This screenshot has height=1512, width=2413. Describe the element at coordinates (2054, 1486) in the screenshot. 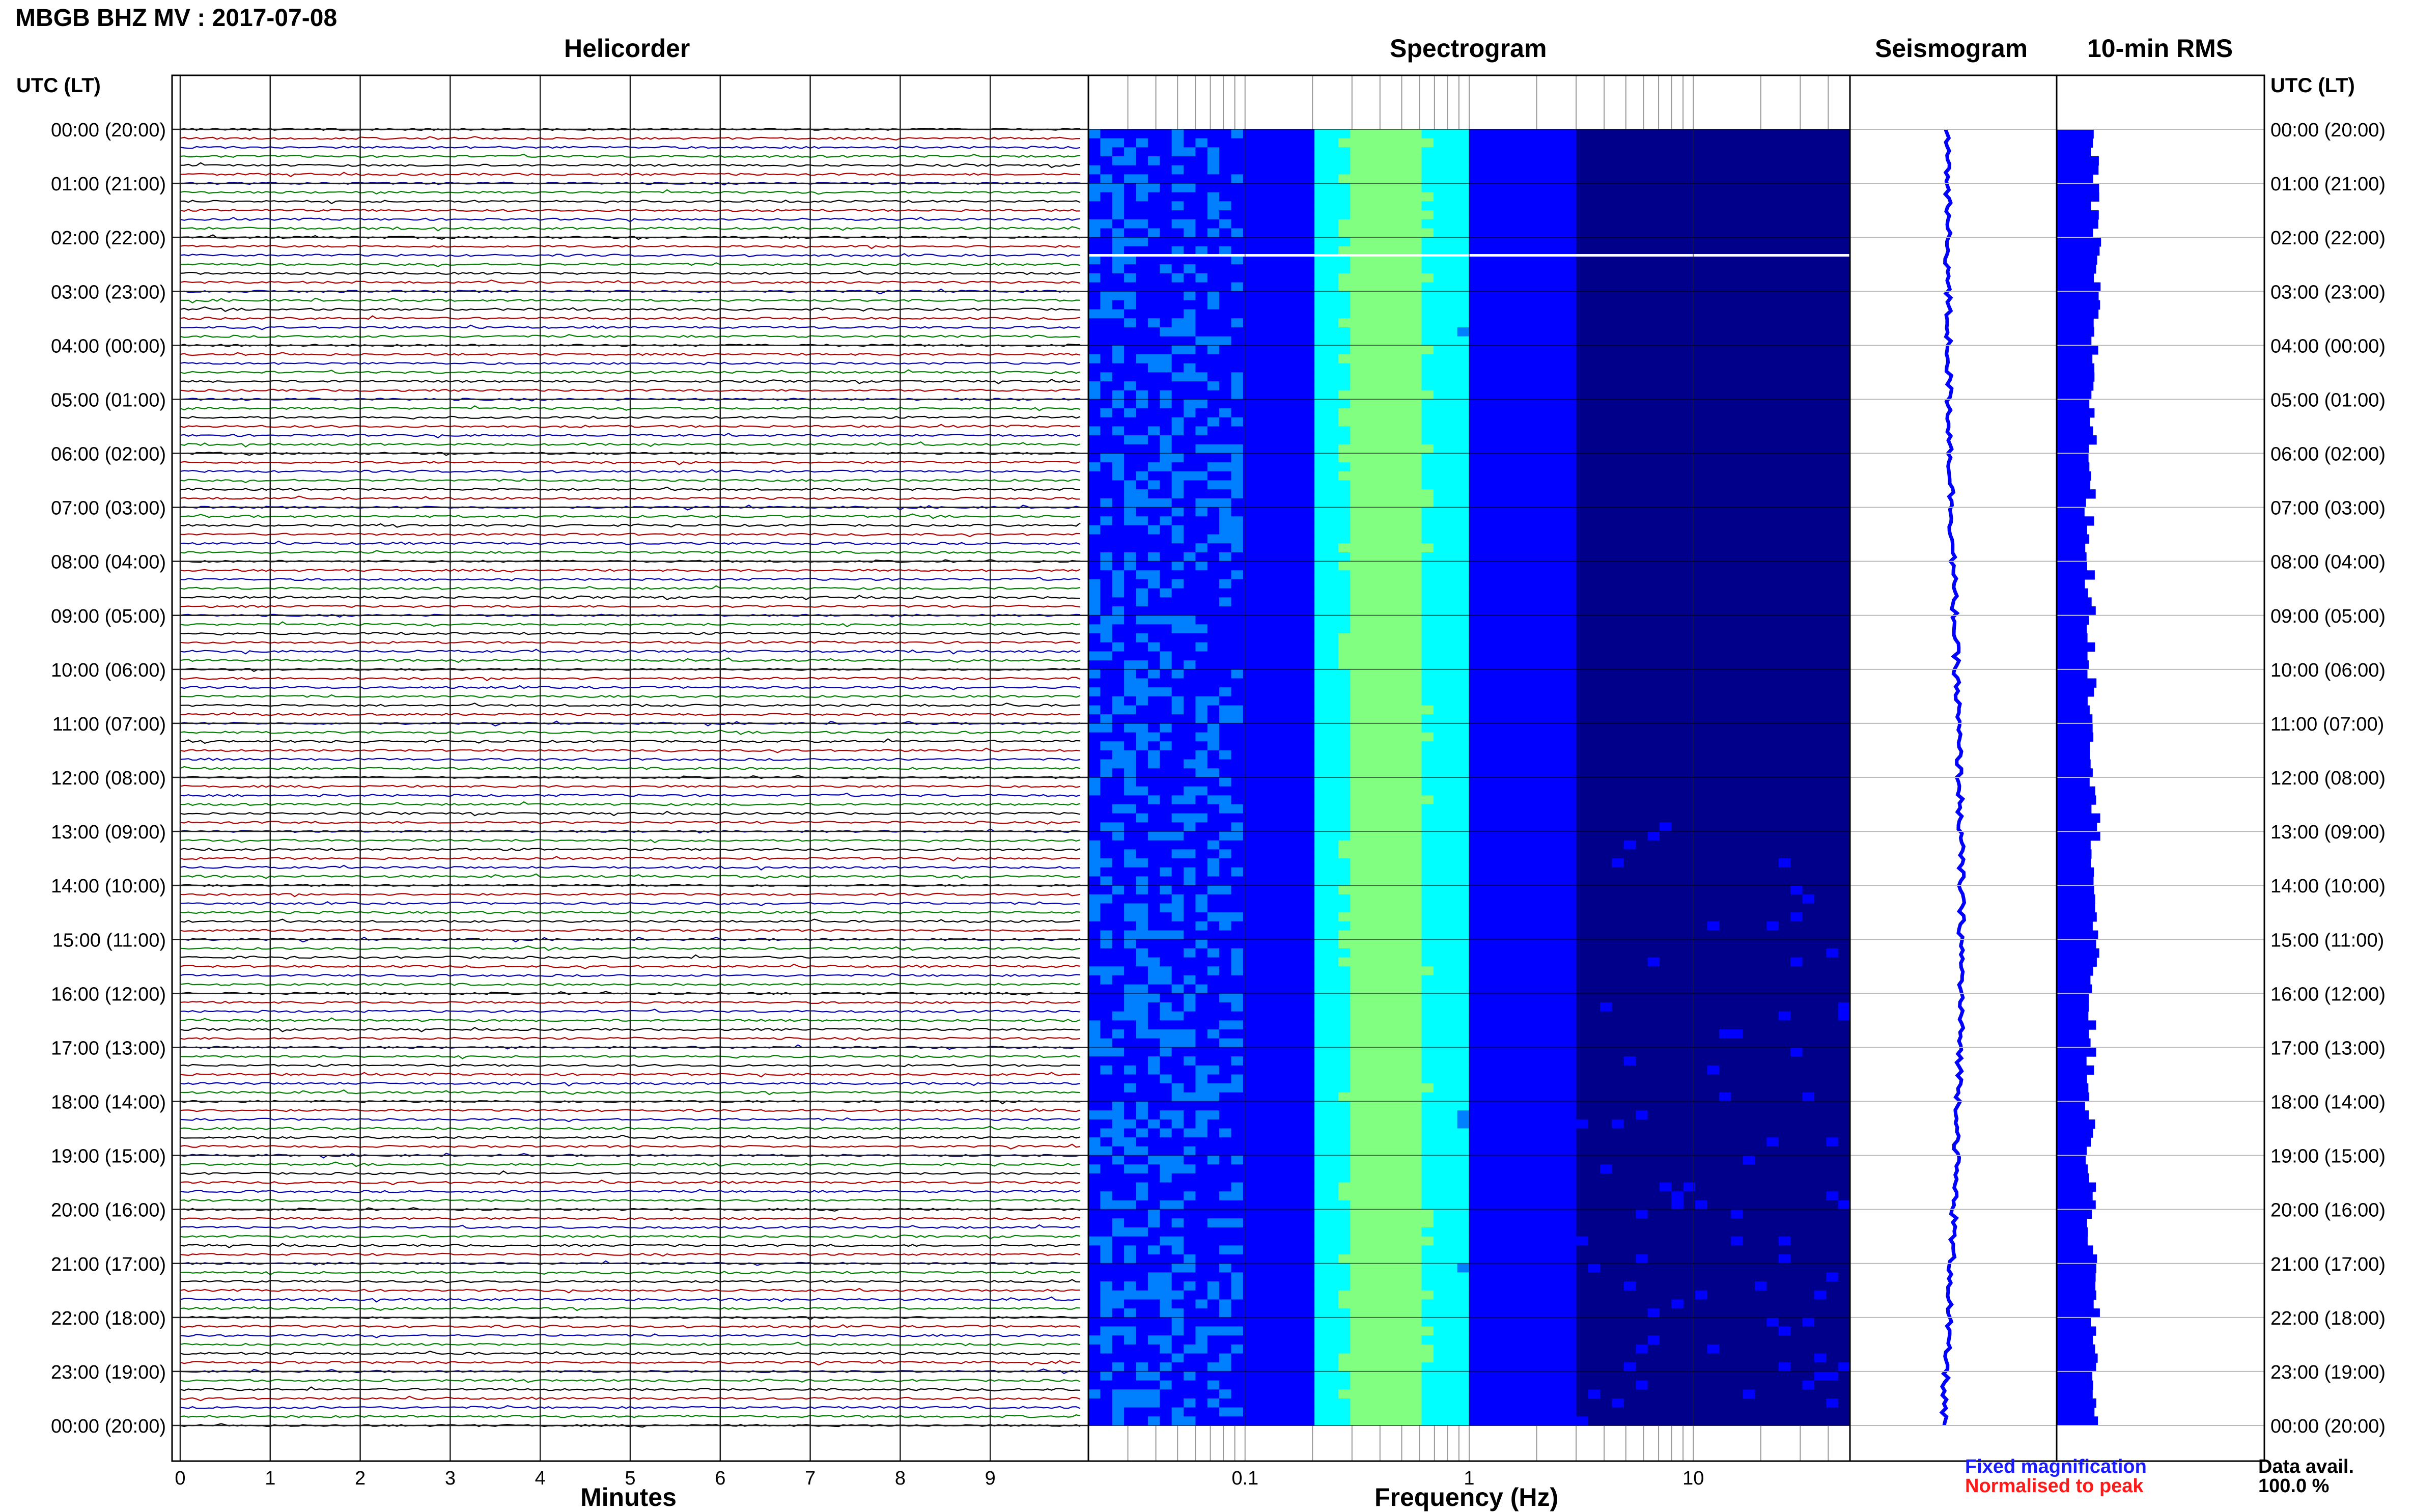

I see `legend-normalised-to-peak: Normalised to peak` at that location.